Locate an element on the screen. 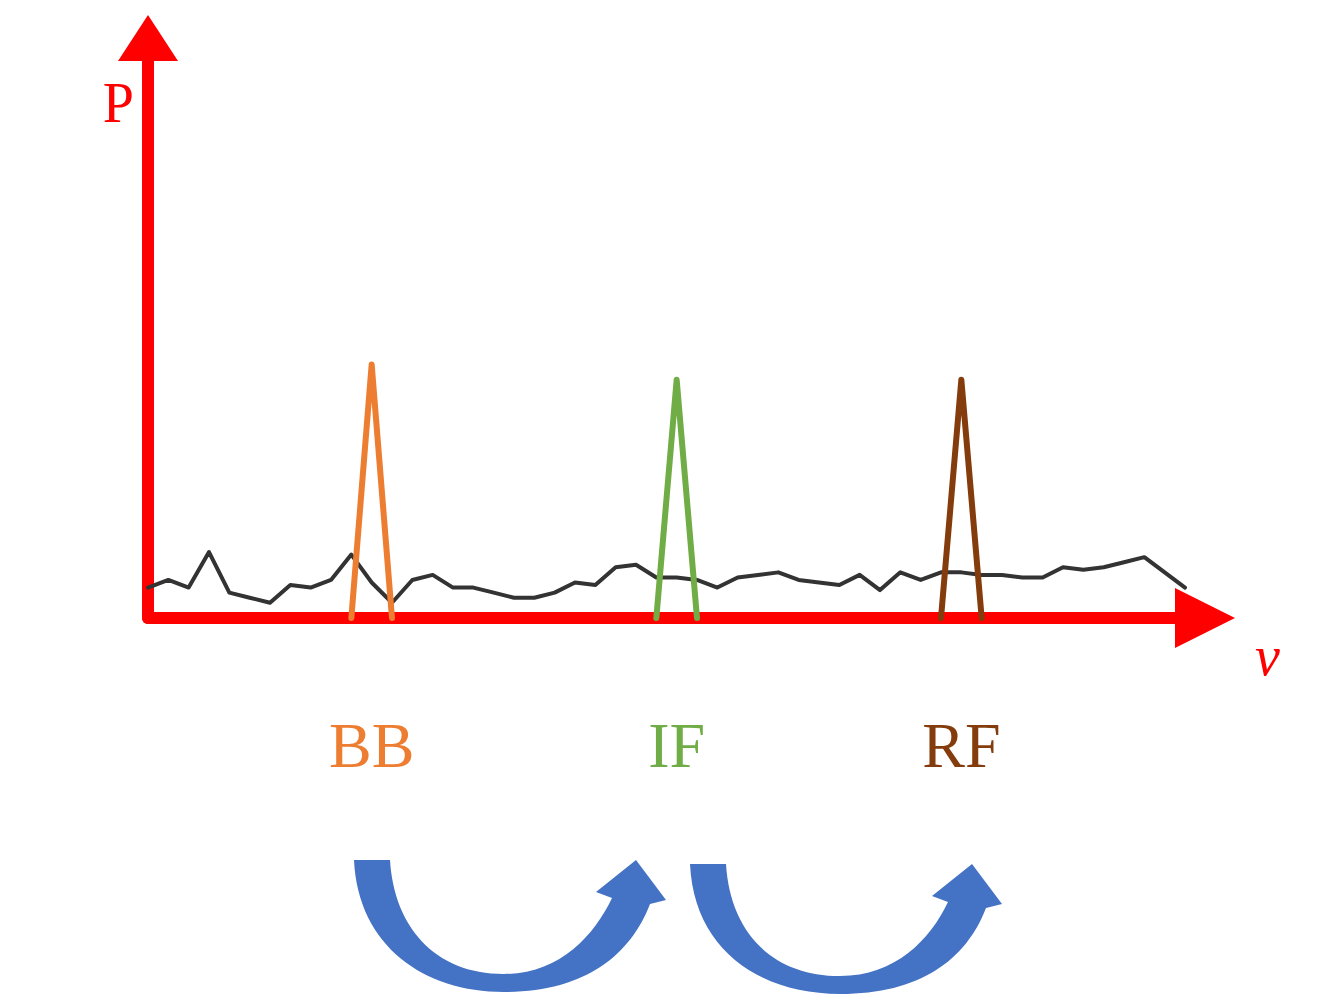  y-axis-title: P is located at coordinates (118, 103).